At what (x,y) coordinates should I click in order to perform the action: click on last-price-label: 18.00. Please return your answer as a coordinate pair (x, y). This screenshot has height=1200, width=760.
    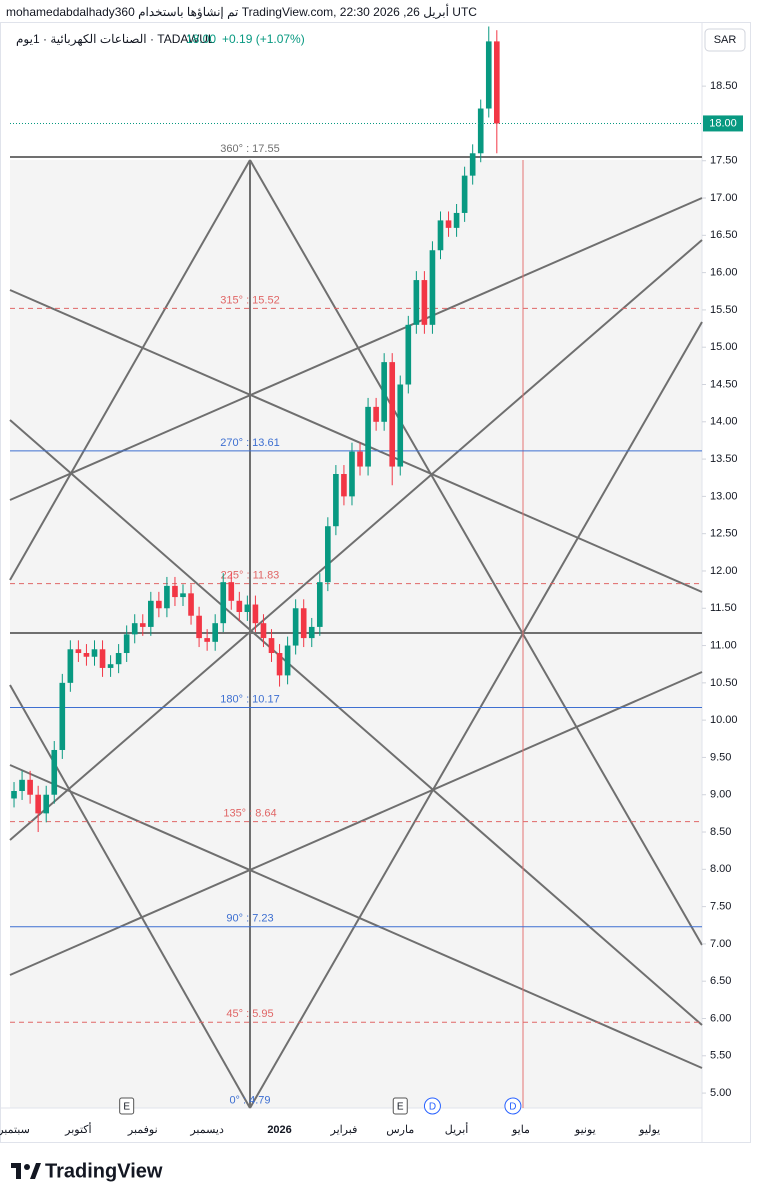
    Looking at the image, I should click on (723, 123).